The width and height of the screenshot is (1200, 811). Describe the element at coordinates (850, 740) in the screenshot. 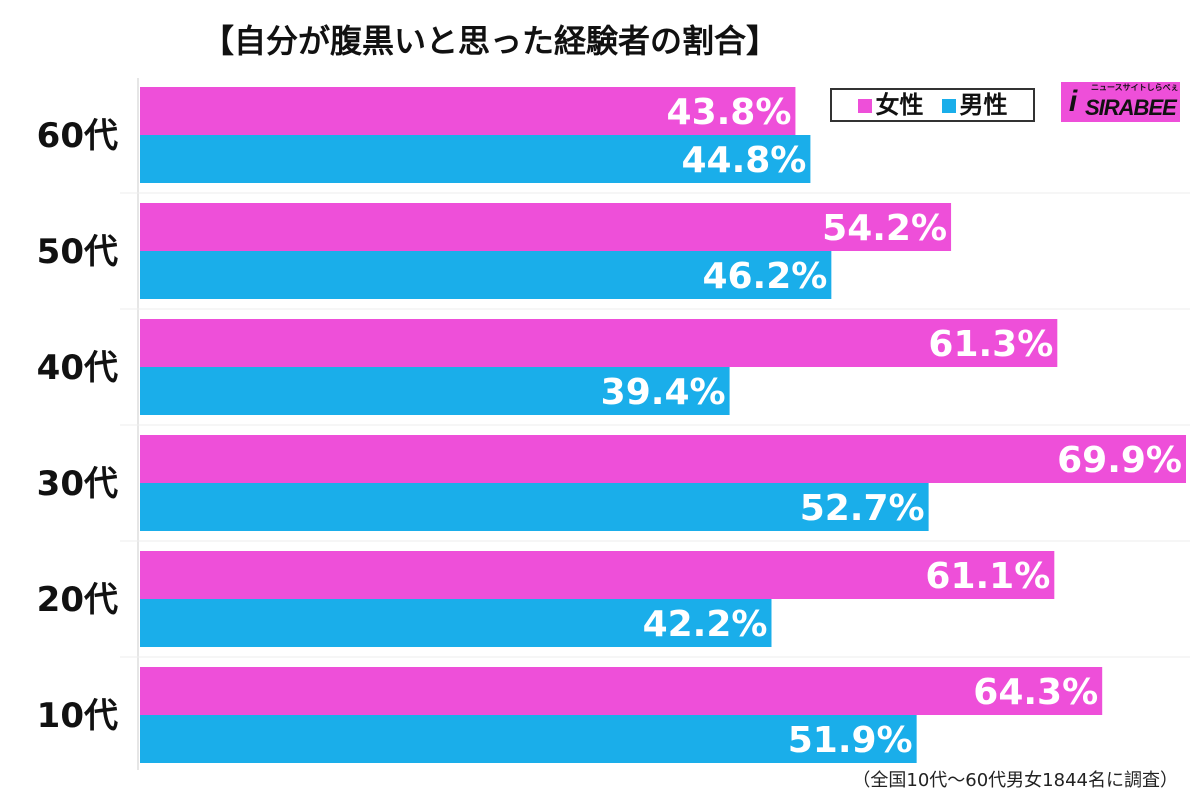

I see `data-label: 51.9%` at that location.